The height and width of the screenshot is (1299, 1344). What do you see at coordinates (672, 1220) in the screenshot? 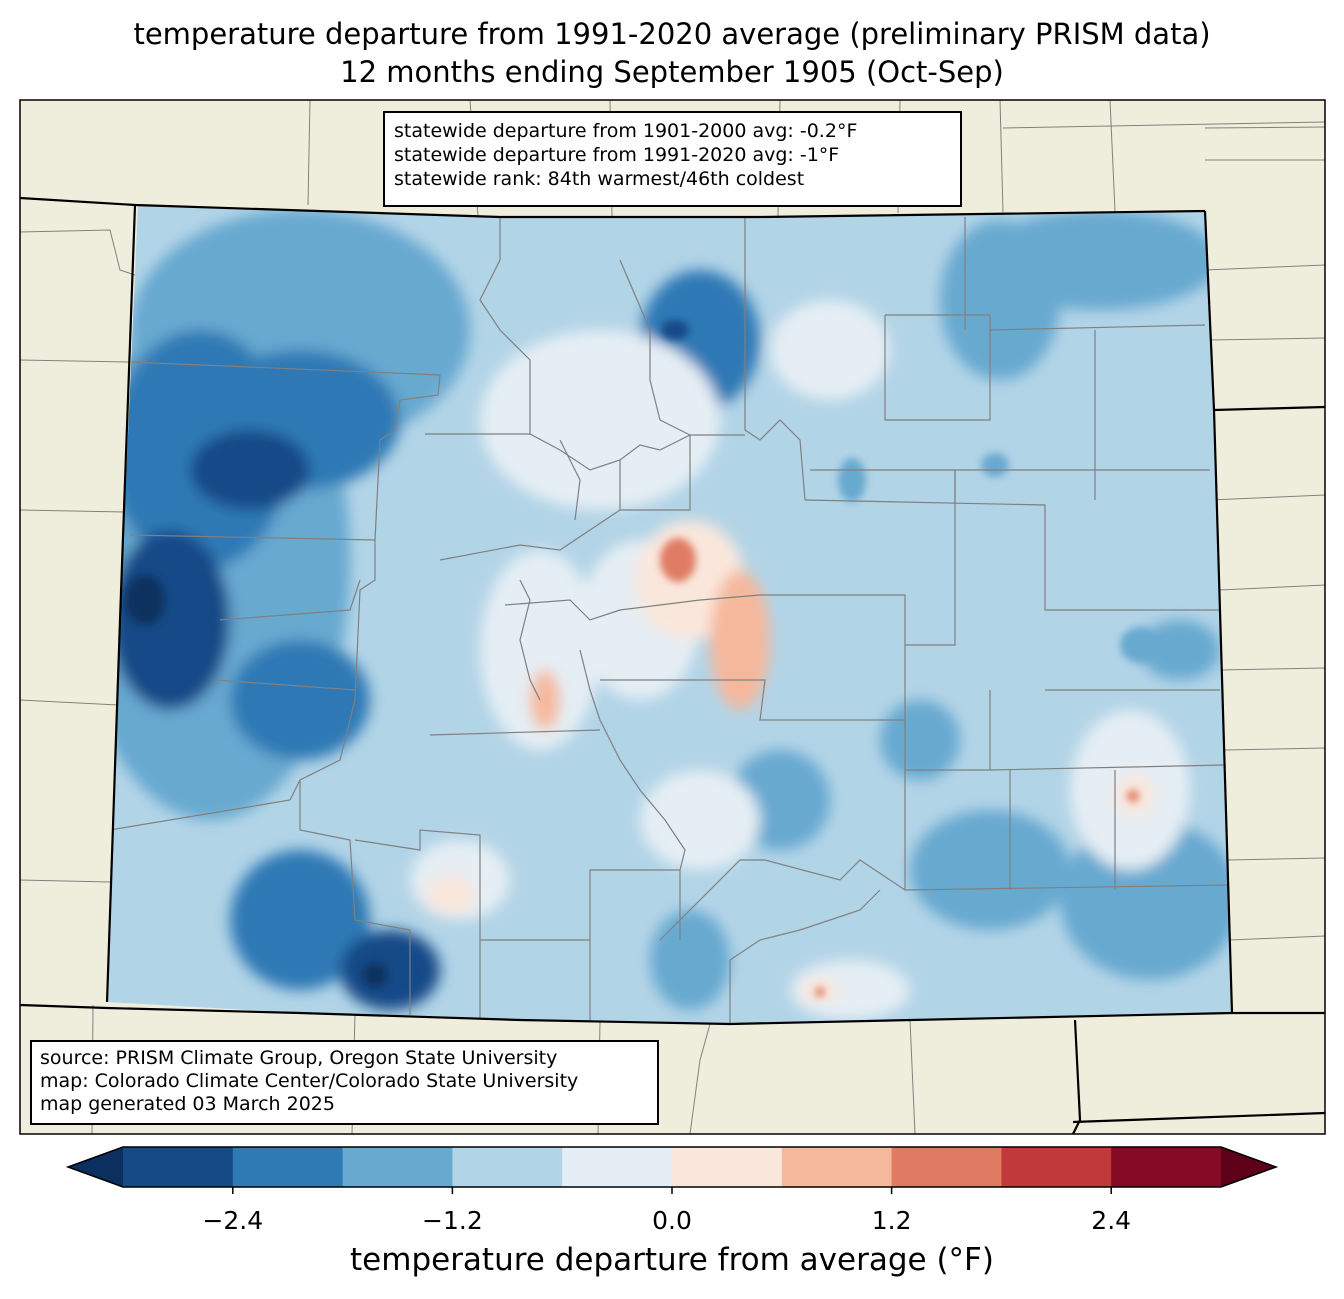
I see `colorbar-tick-label: 0.0` at bounding box center [672, 1220].